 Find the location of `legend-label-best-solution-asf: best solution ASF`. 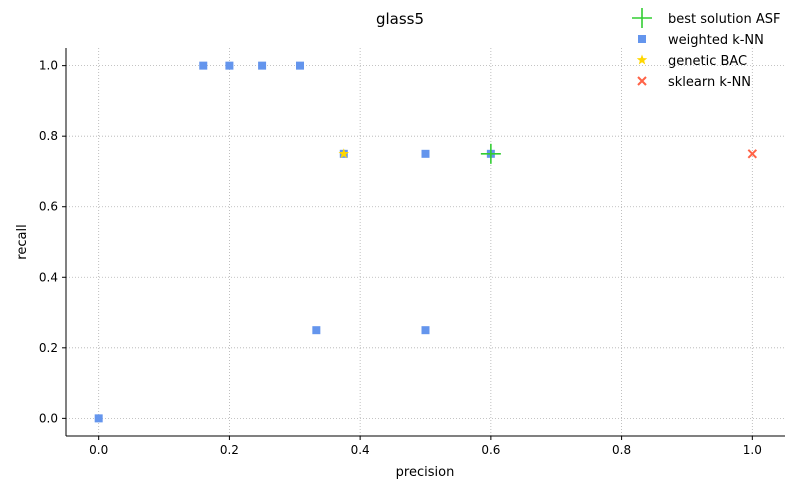

legend-label-best-solution-asf: best solution ASF is located at coordinates (724, 19).